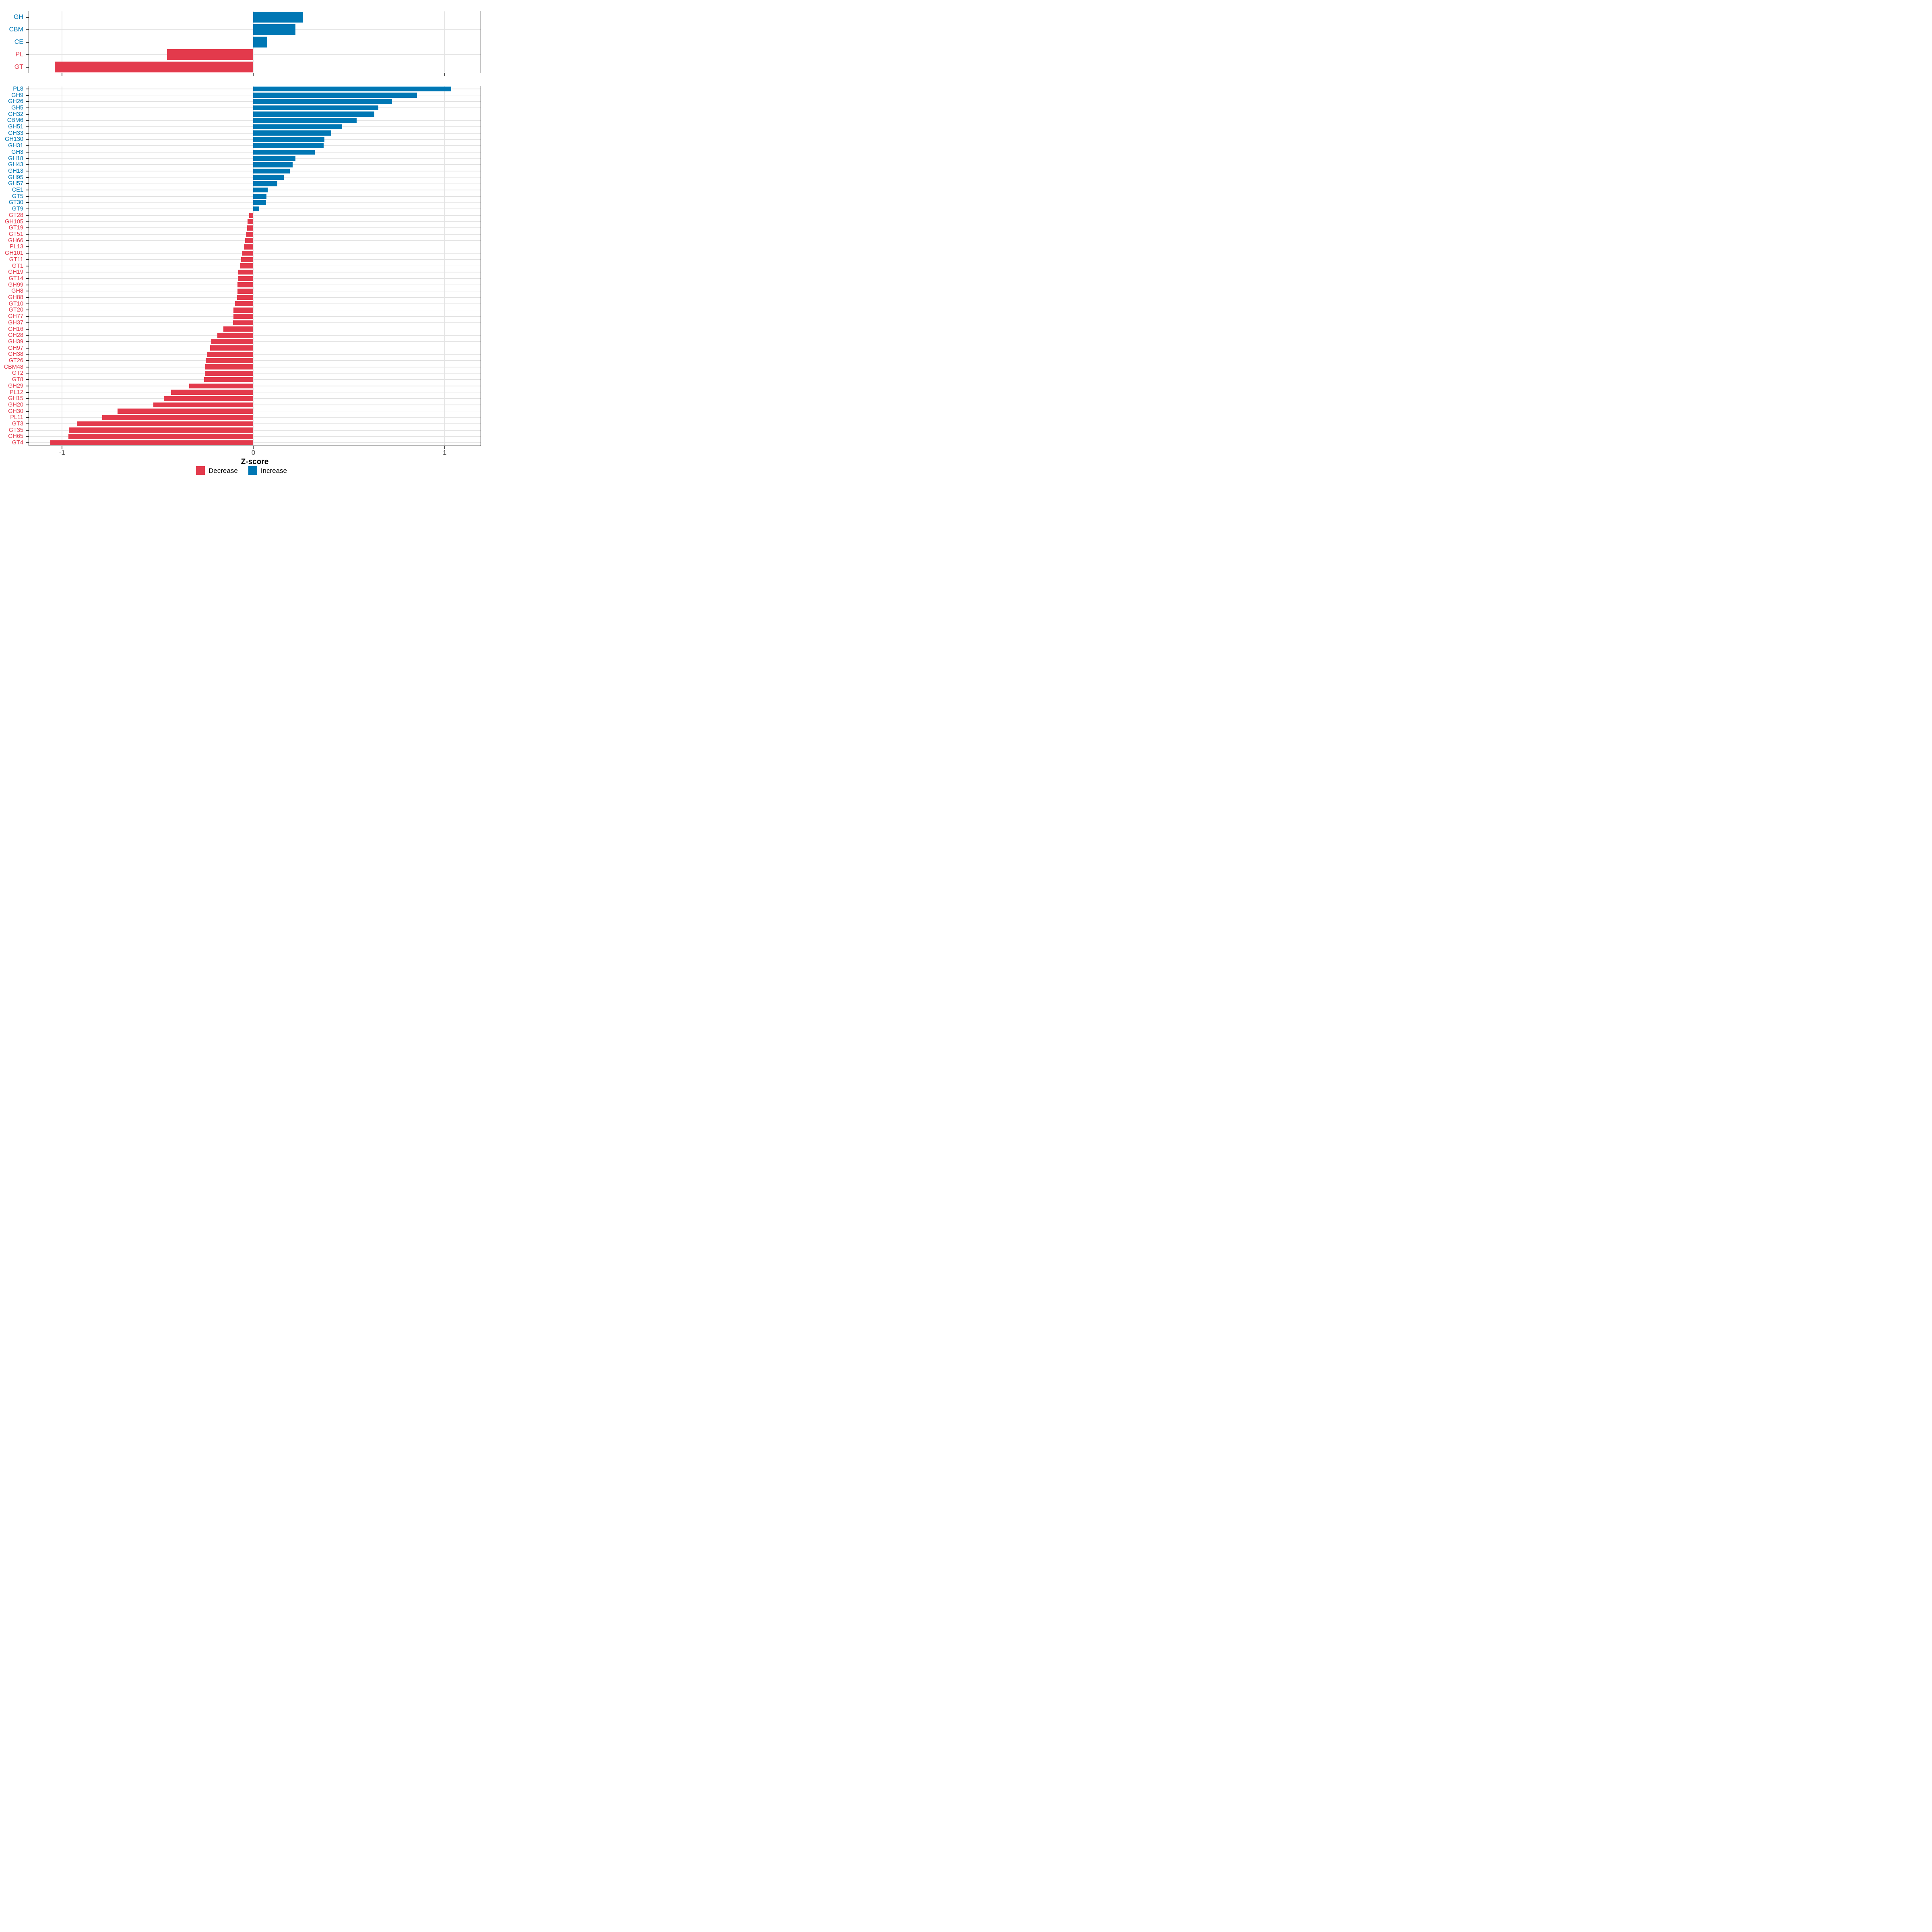  Describe the element at coordinates (242, 470) in the screenshot. I see `legend: Decrease Increase` at that location.